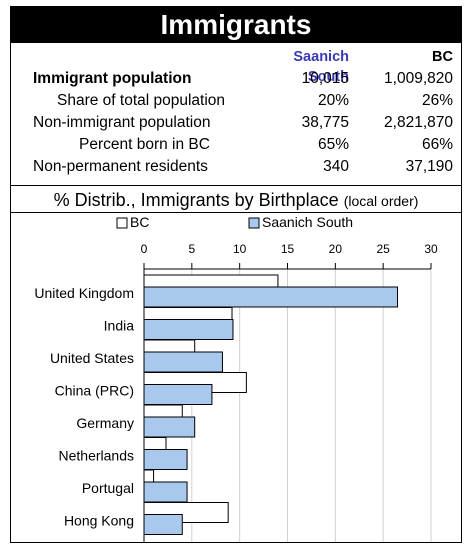  Describe the element at coordinates (144, 249) in the screenshot. I see `x-tick-label: 0` at that location.